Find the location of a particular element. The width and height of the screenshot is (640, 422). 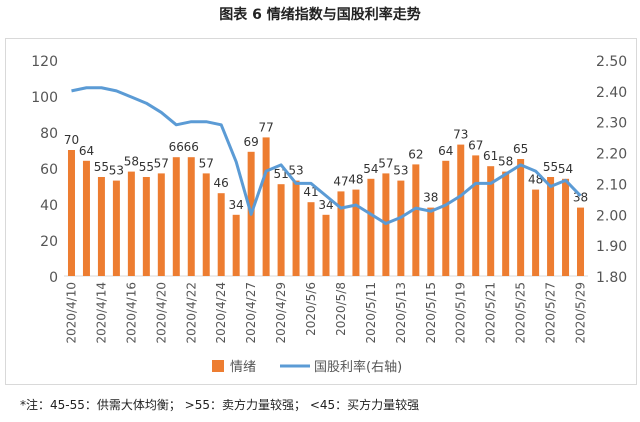

left-tick-label: 20 is located at coordinates (49, 242).